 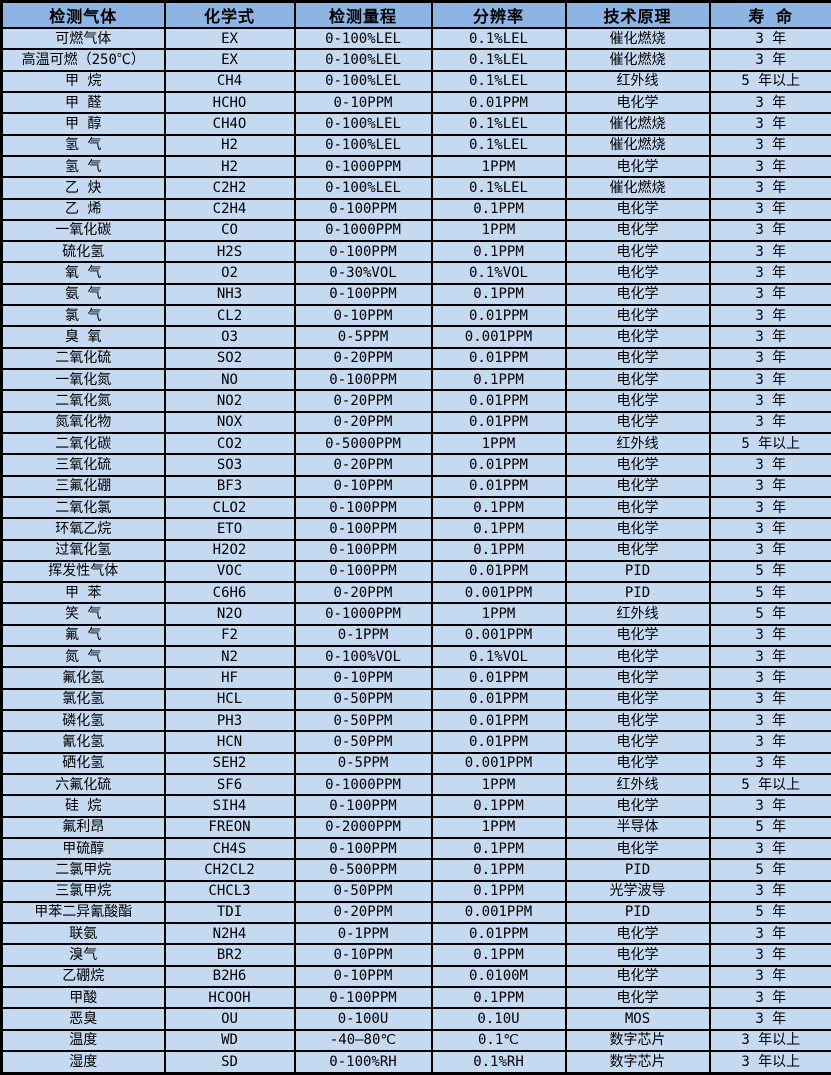 What do you see at coordinates (415, 38) in the screenshot?
I see `table-row: 可燃气体 EX 0-100%LEL 0.1%LEL 催化燃烧 3 年` at bounding box center [415, 38].